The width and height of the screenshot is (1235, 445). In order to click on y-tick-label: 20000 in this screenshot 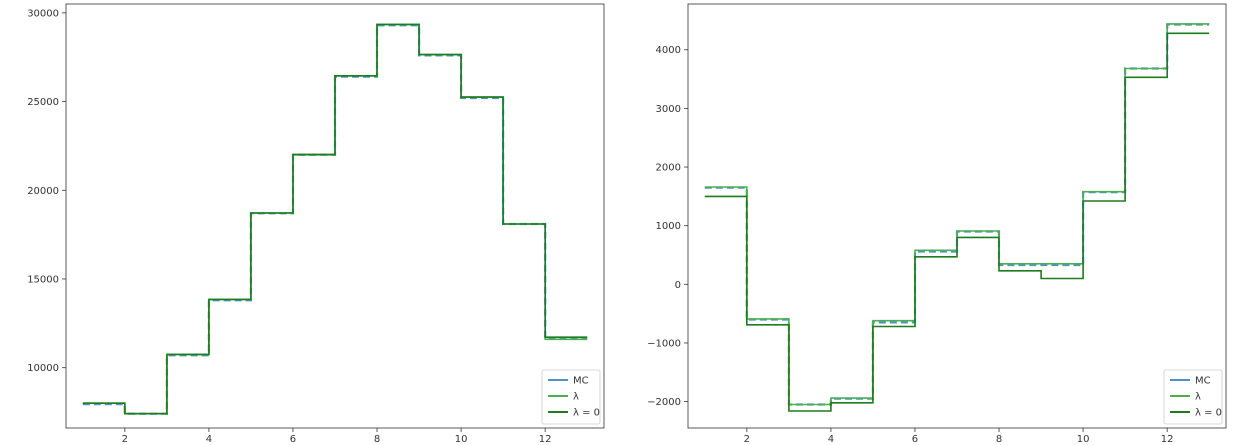, I will do `click(43, 191)`.